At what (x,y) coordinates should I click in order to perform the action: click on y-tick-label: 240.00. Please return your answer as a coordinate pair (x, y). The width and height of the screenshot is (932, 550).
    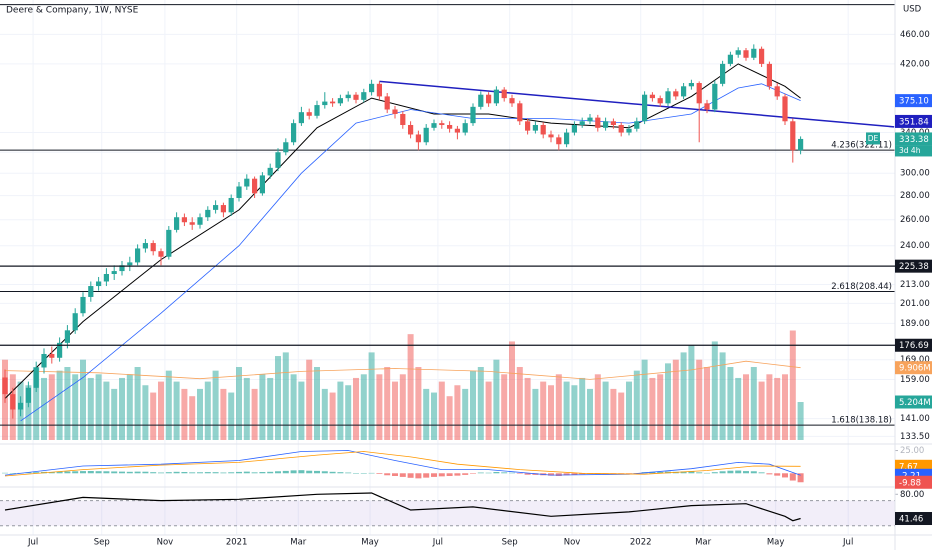
    Looking at the image, I should click on (915, 246).